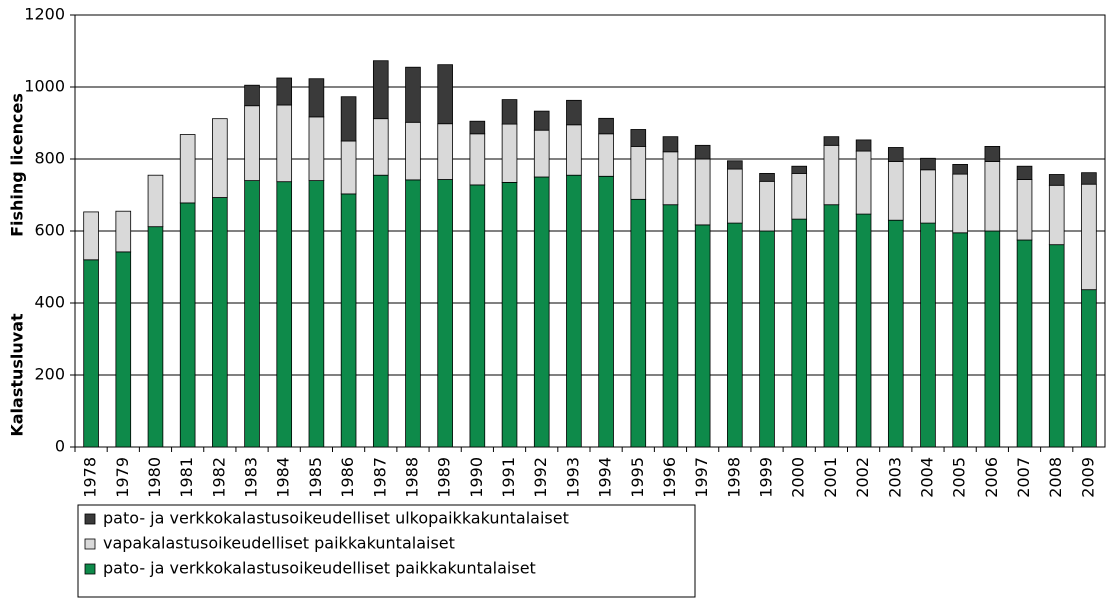  What do you see at coordinates (347, 477) in the screenshot?
I see `x-tick-label: 1986` at bounding box center [347, 477].